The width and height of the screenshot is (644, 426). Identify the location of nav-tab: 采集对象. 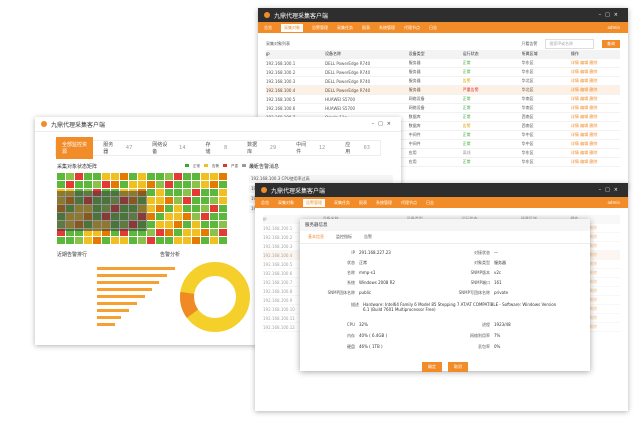
(286, 202).